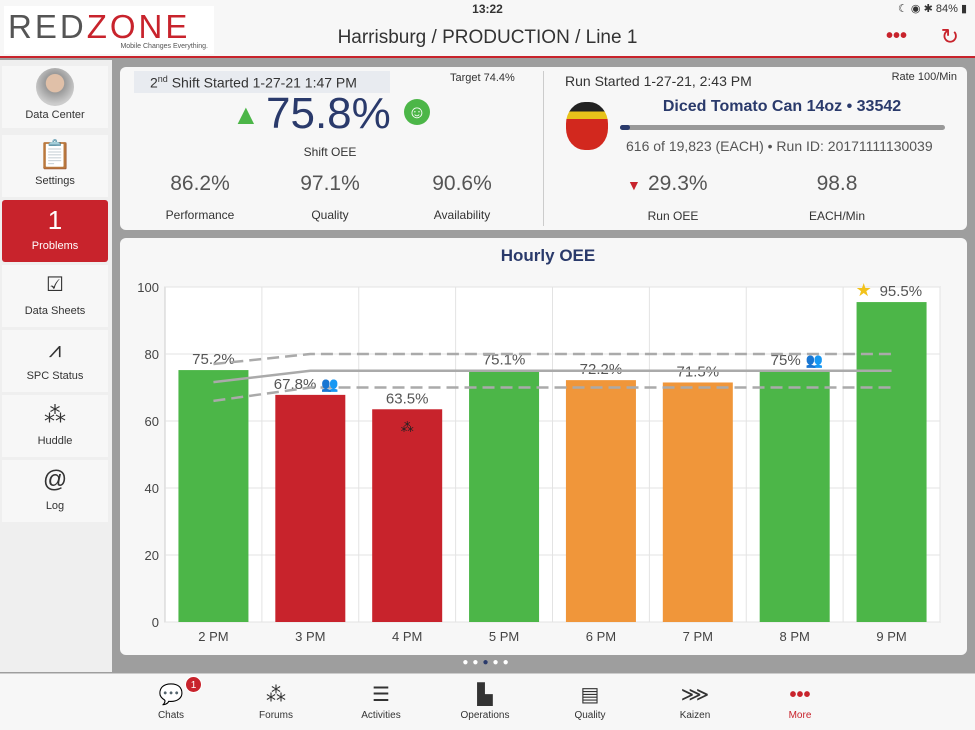 The width and height of the screenshot is (975, 730). I want to click on x-tick-label: 2 PM, so click(213, 636).